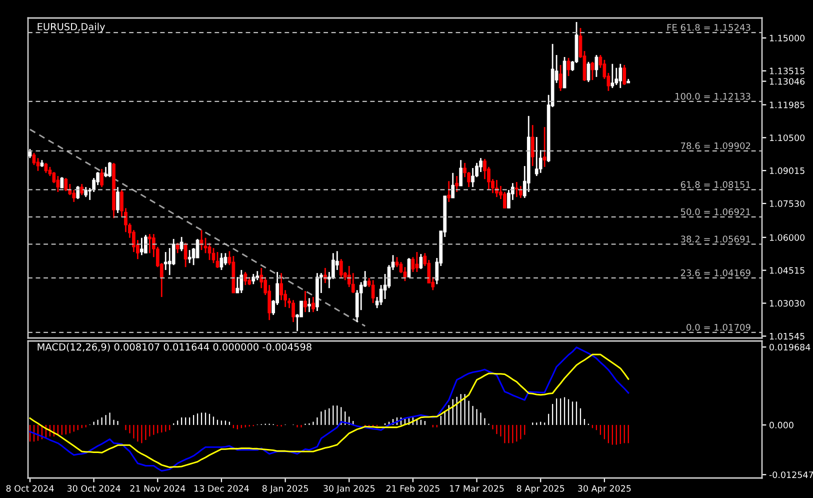 This screenshot has width=813, height=498. I want to click on y-tick-label: 1.07530, so click(787, 203).